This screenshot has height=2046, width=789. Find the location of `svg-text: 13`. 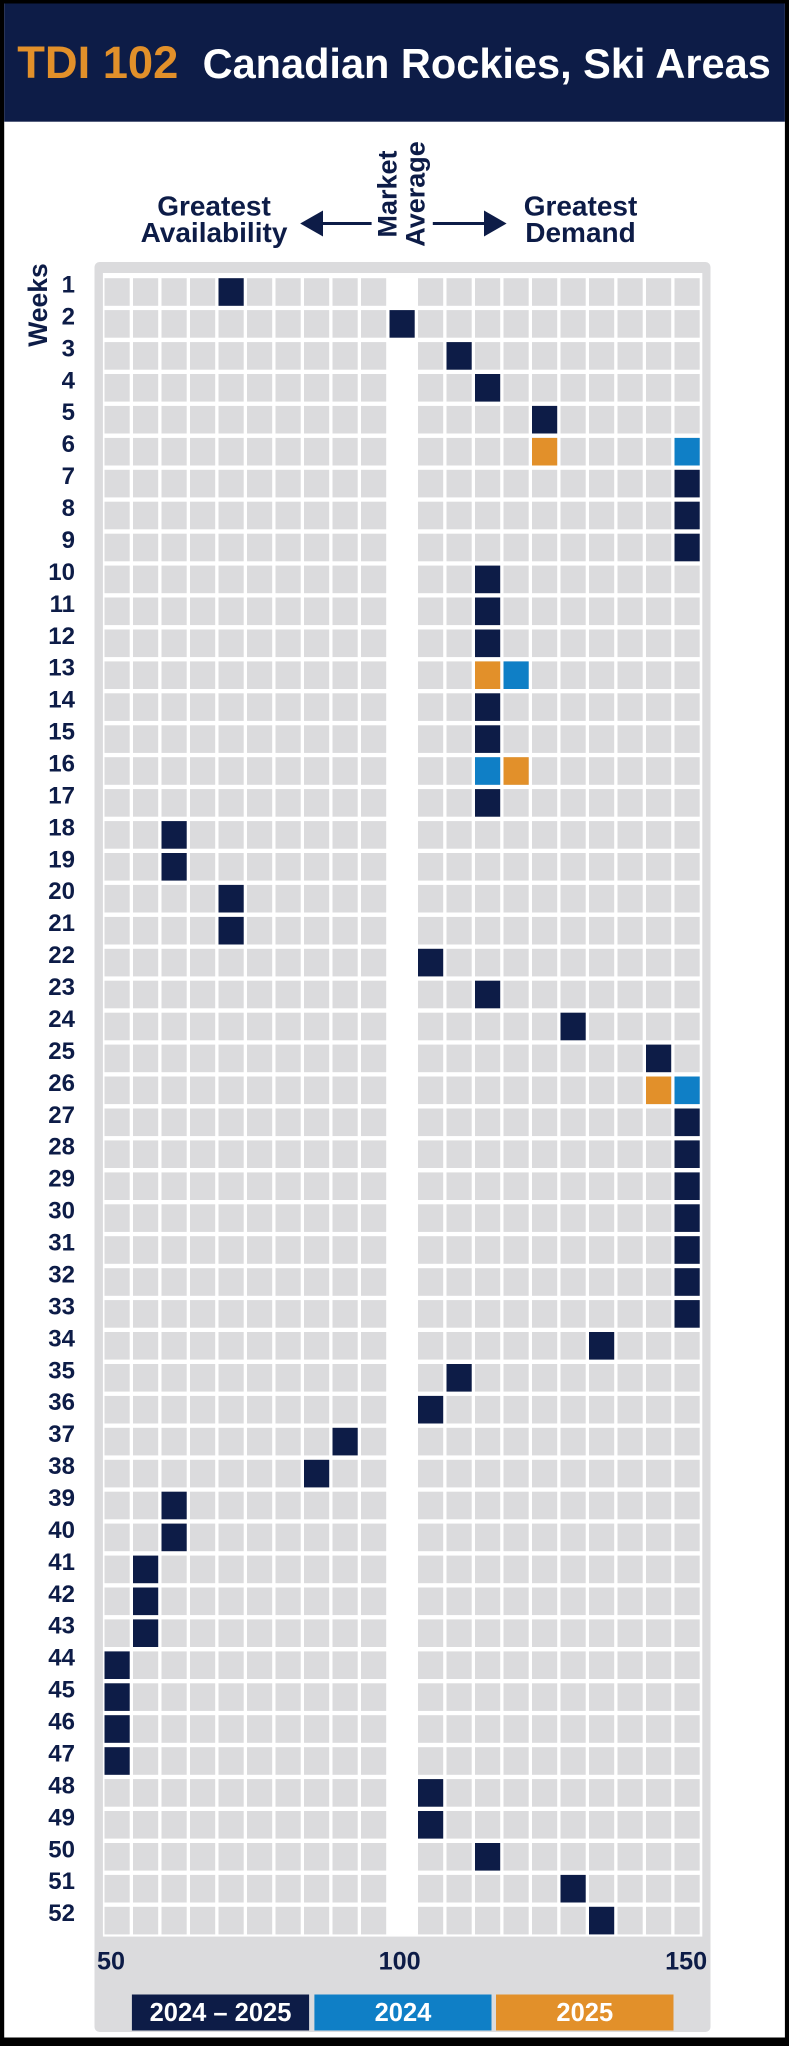

svg-text: 13 is located at coordinates (61, 668).